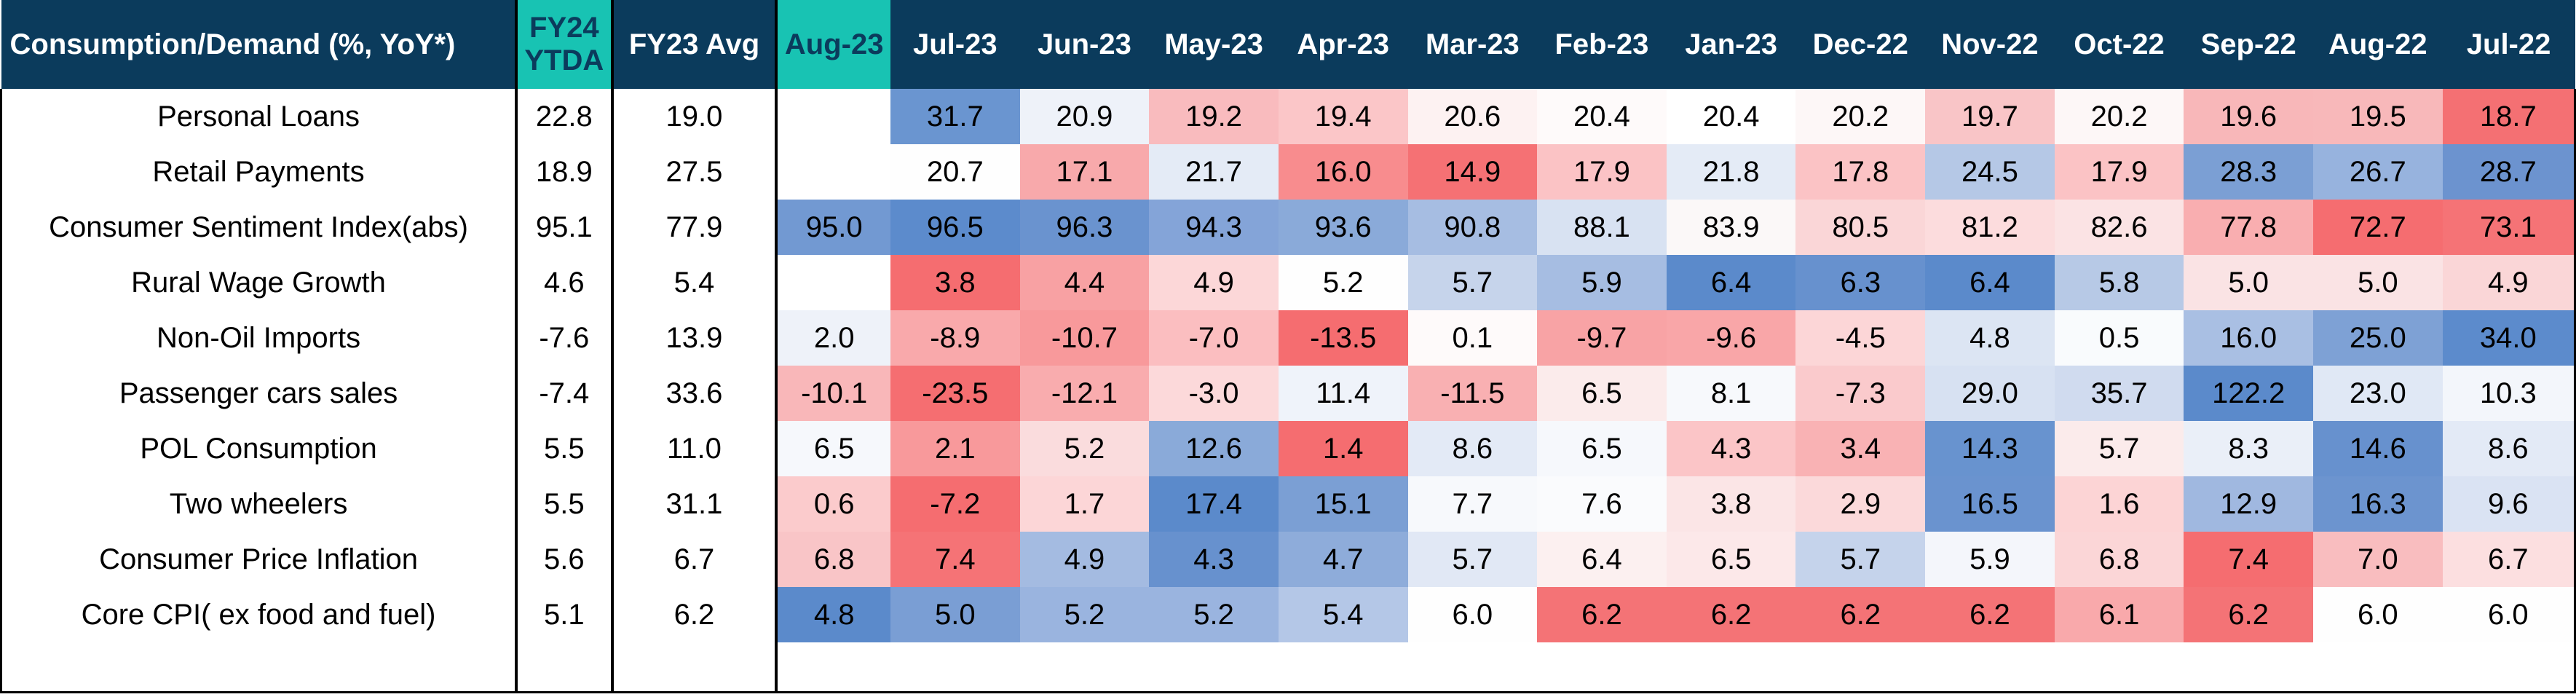 Image resolution: width=2576 pixels, height=697 pixels. Describe the element at coordinates (1472, 44) in the screenshot. I see `header-mar-23: Mar-23` at that location.